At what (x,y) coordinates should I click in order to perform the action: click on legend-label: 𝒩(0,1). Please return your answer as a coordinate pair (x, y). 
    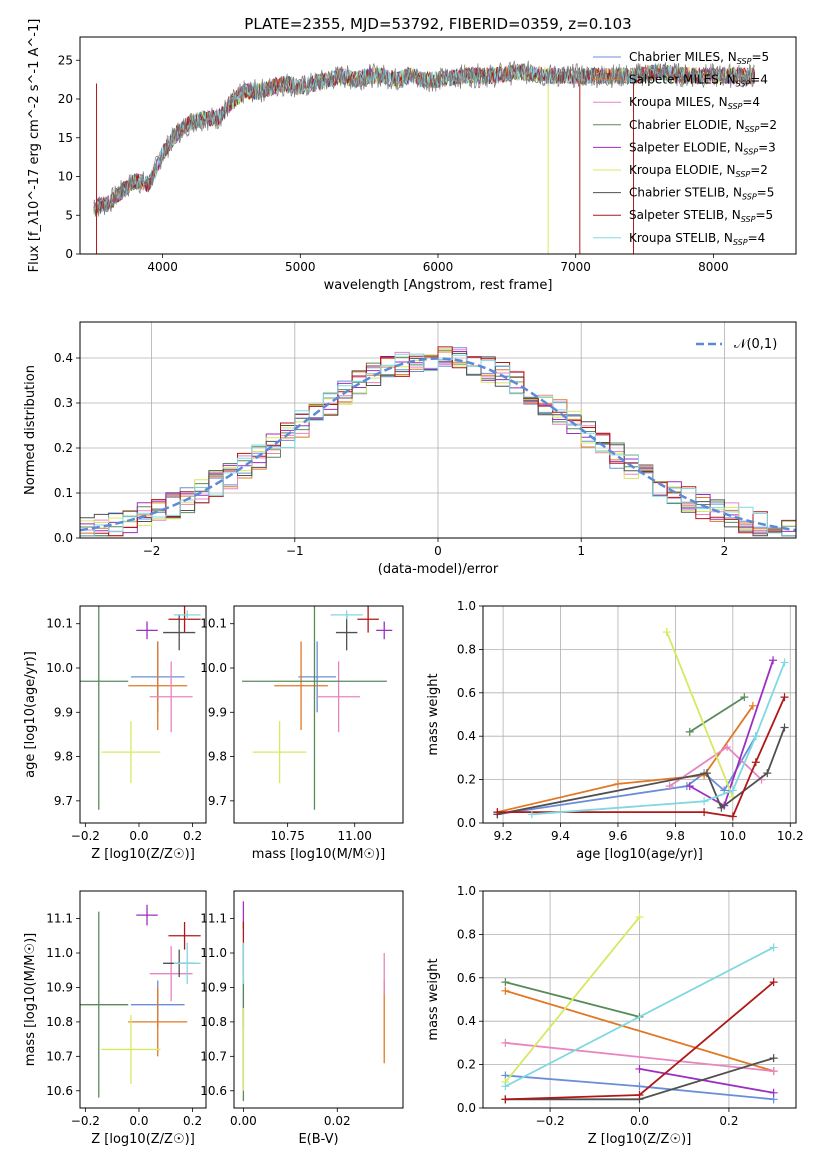
    Looking at the image, I should click on (755, 344).